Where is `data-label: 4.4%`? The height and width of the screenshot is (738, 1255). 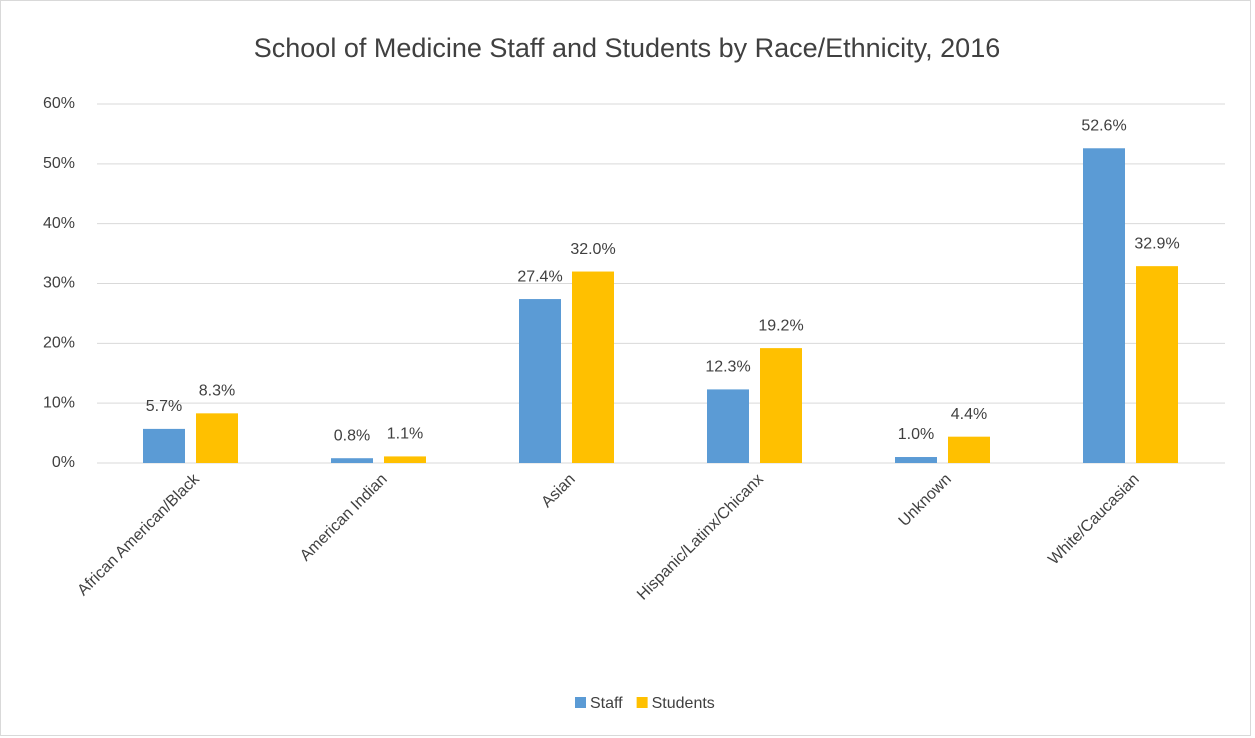 data-label: 4.4% is located at coordinates (969, 414).